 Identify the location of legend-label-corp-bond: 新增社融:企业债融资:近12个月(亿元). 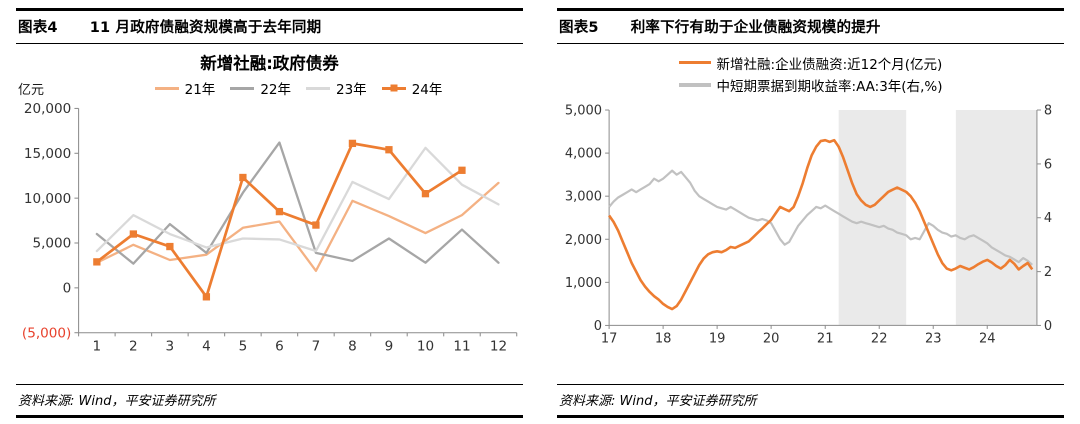
(829, 64).